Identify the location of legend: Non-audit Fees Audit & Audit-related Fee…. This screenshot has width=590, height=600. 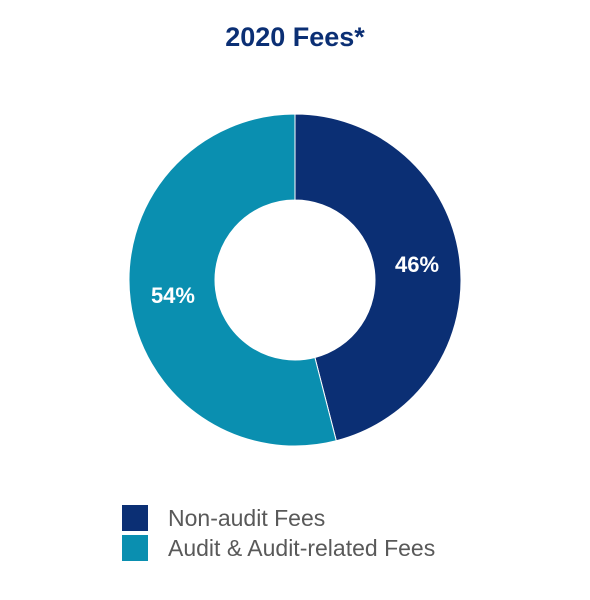
(278, 533).